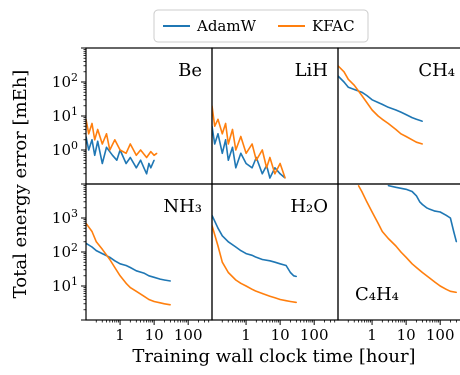 The image size is (460, 375). Describe the element at coordinates (380, 99) in the screenshot. I see `series-adamw-line` at that location.